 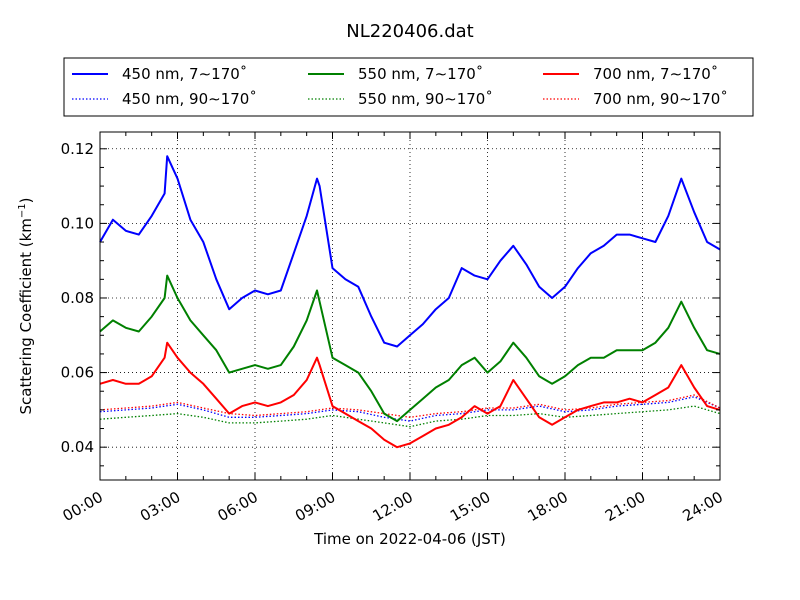 I want to click on y-axis-label: Scattering Coefficient (km−1), so click(x=26, y=305).